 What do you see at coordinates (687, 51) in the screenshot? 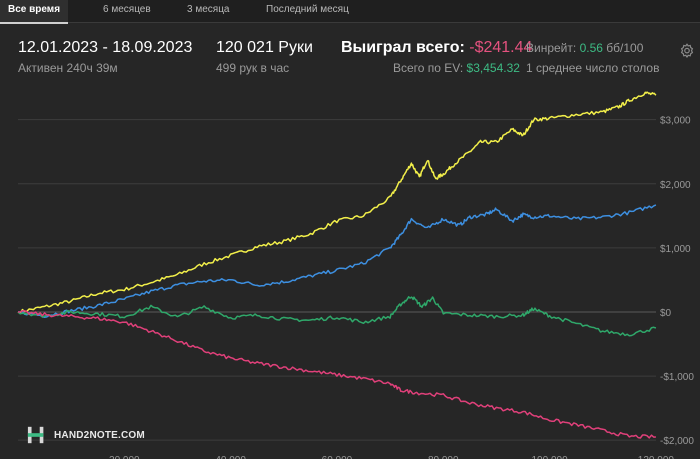
I see `gear-icon` at bounding box center [687, 51].